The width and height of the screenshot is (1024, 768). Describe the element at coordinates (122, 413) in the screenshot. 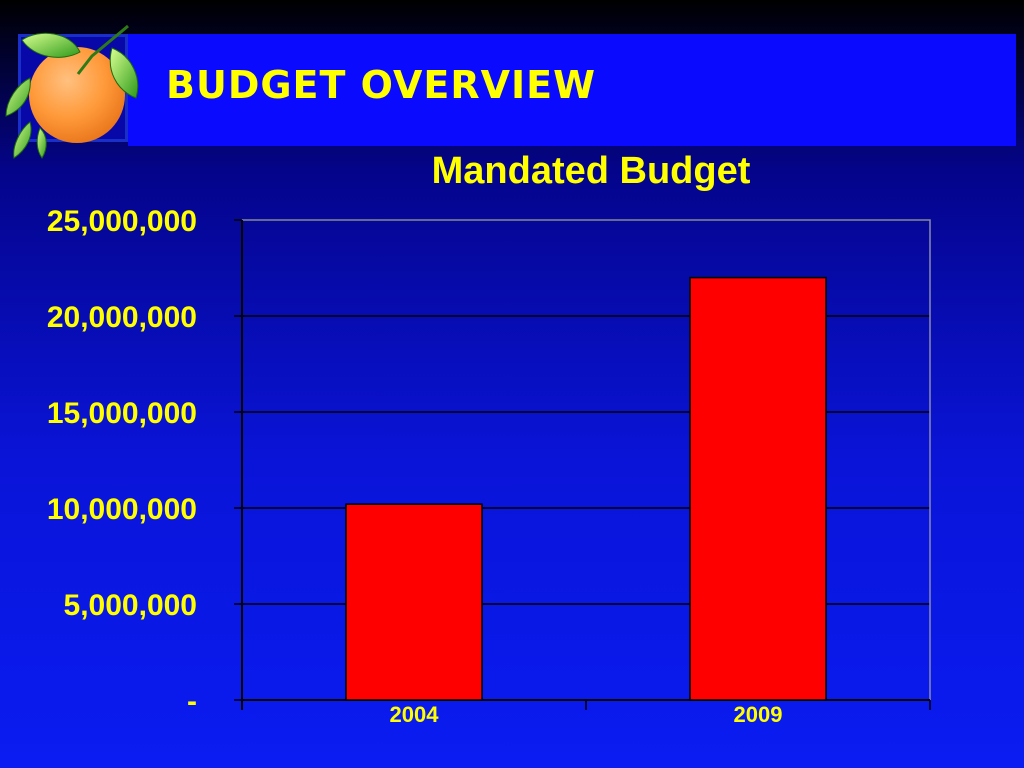

I see `y-tick-label: 15,000,000` at that location.